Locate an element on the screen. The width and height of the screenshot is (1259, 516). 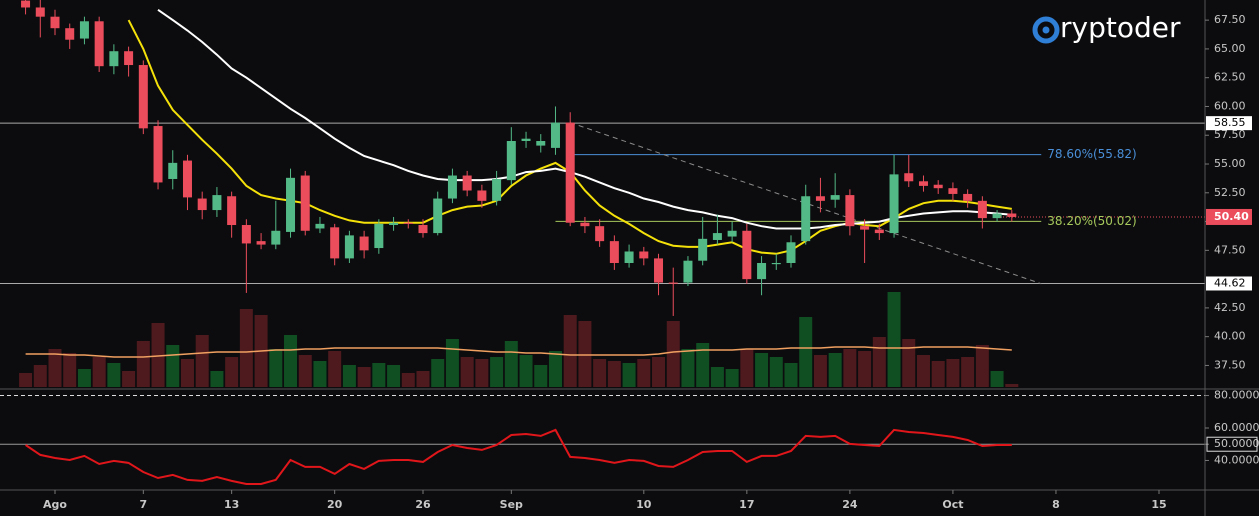
y-tick-label: 55.00 is located at coordinates (1230, 163).